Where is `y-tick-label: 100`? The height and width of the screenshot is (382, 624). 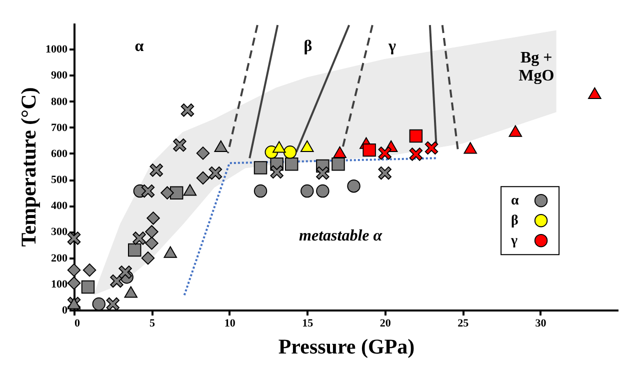 y-tick-label: 100 is located at coordinates (59, 284).